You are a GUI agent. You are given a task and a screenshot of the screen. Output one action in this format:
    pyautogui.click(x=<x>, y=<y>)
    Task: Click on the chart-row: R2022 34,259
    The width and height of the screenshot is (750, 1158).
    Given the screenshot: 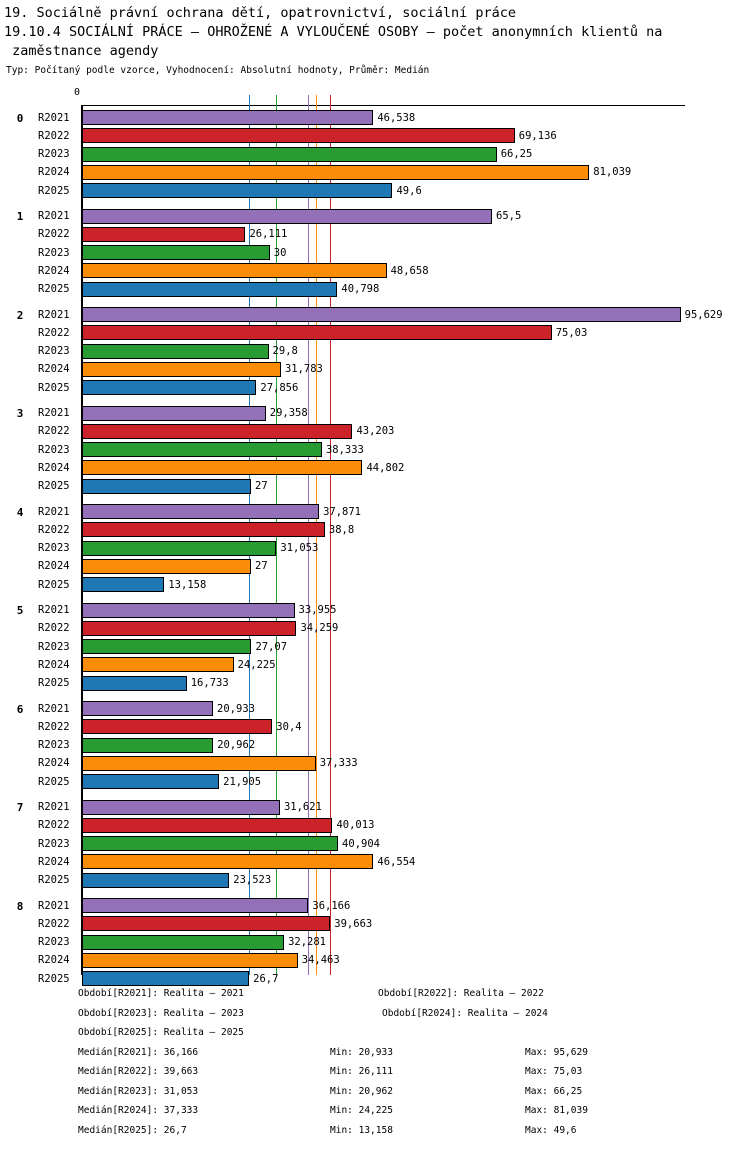 What is the action you would take?
    pyautogui.click(x=375, y=628)
    